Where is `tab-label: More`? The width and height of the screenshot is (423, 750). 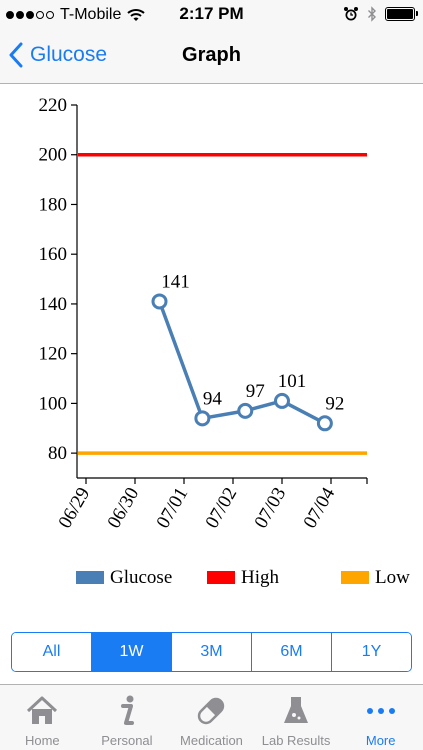
tab-label: More is located at coordinates (380, 740).